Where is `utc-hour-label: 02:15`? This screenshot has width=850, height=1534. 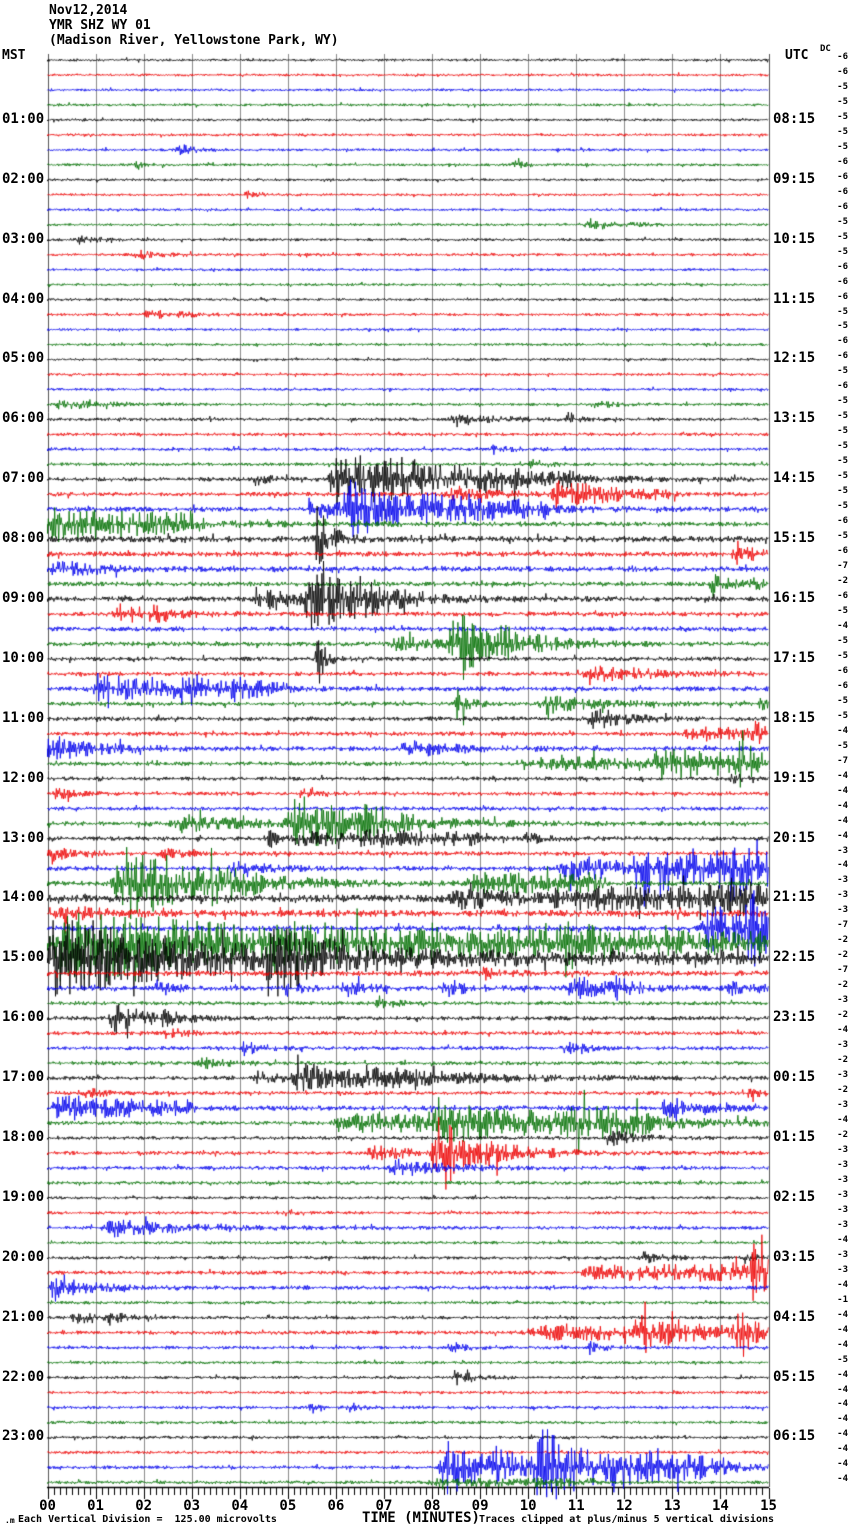
utc-hour-label: 02:15 is located at coordinates (794, 1196).